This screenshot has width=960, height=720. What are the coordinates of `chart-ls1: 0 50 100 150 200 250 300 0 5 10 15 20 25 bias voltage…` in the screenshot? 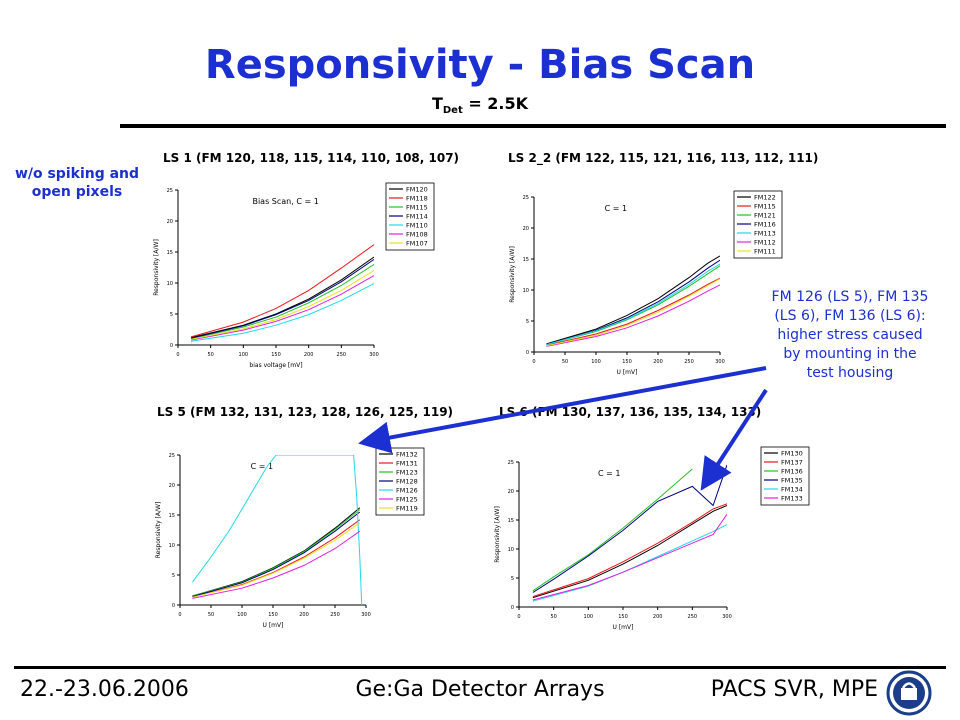 It's located at (294, 275).